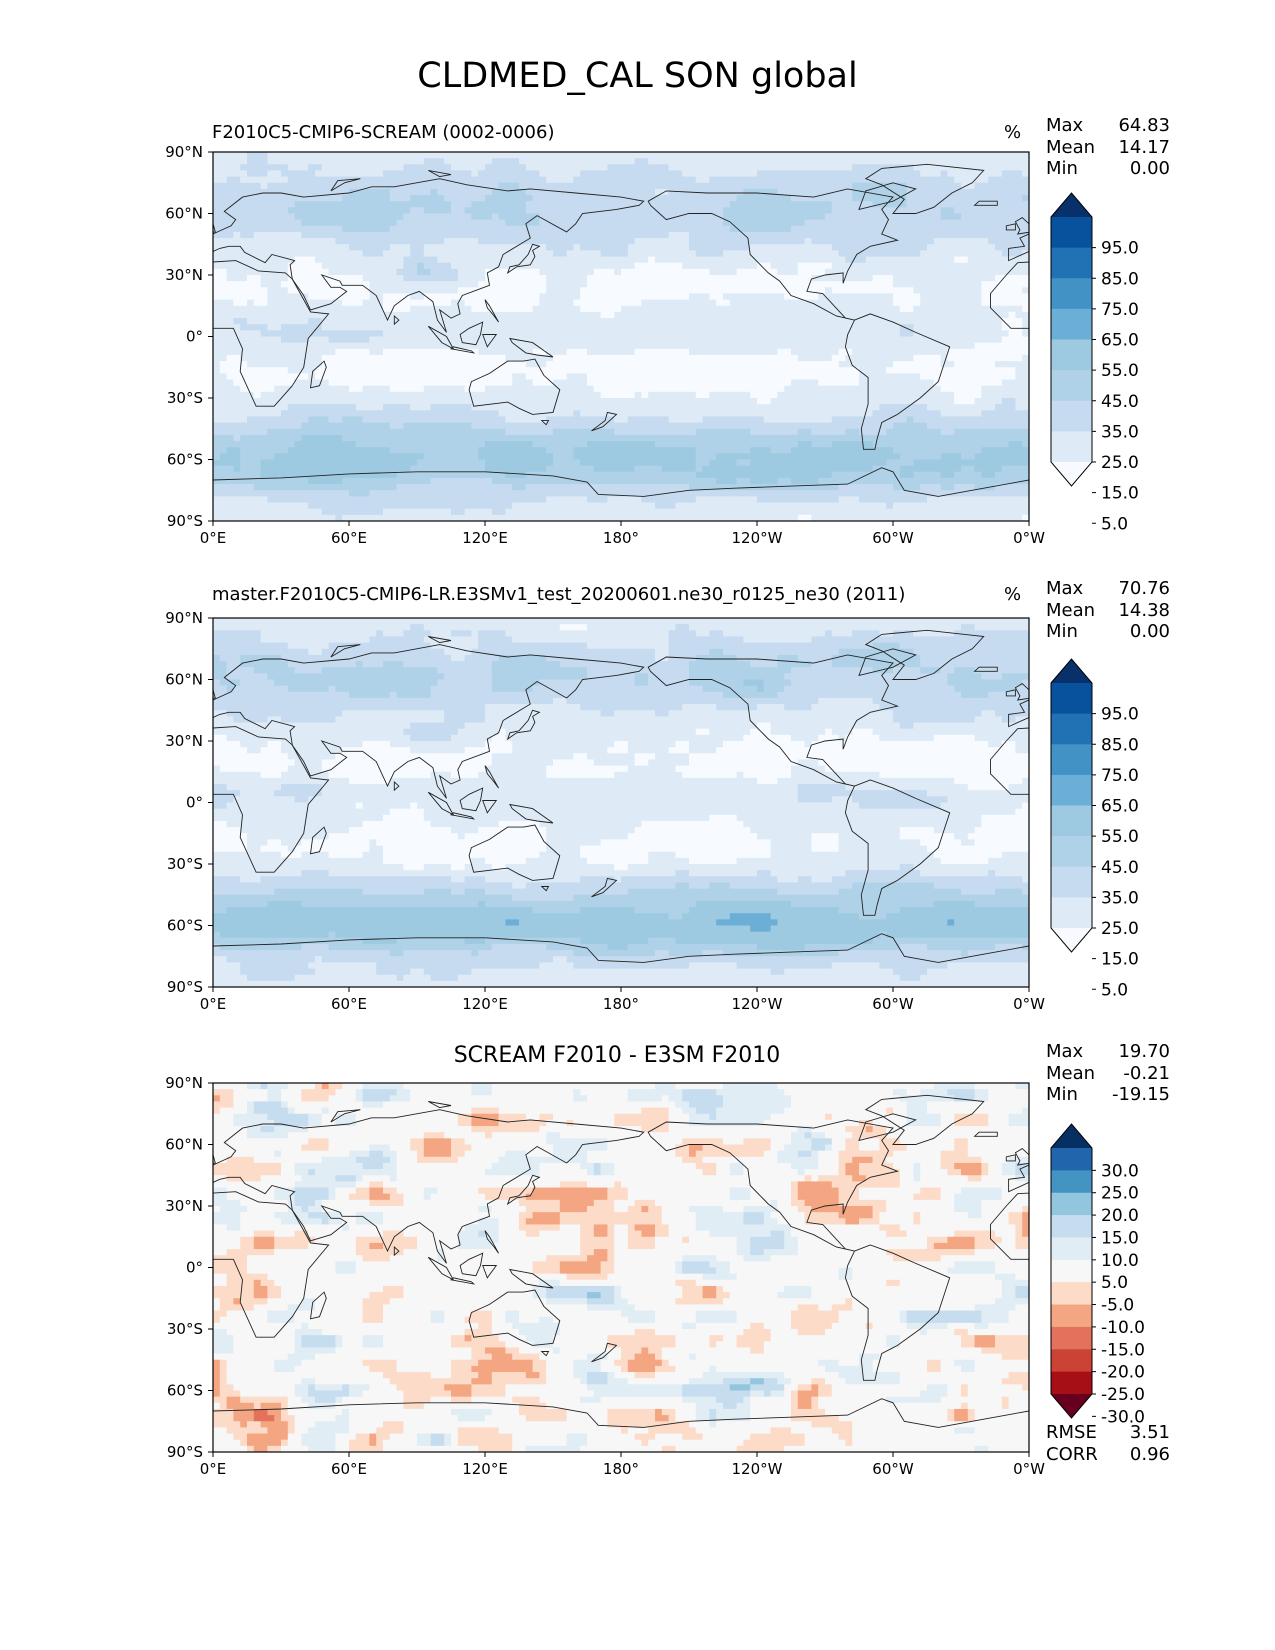 This screenshot has height=1650, width=1275. I want to click on x-tick-label: 180°, so click(621, 538).